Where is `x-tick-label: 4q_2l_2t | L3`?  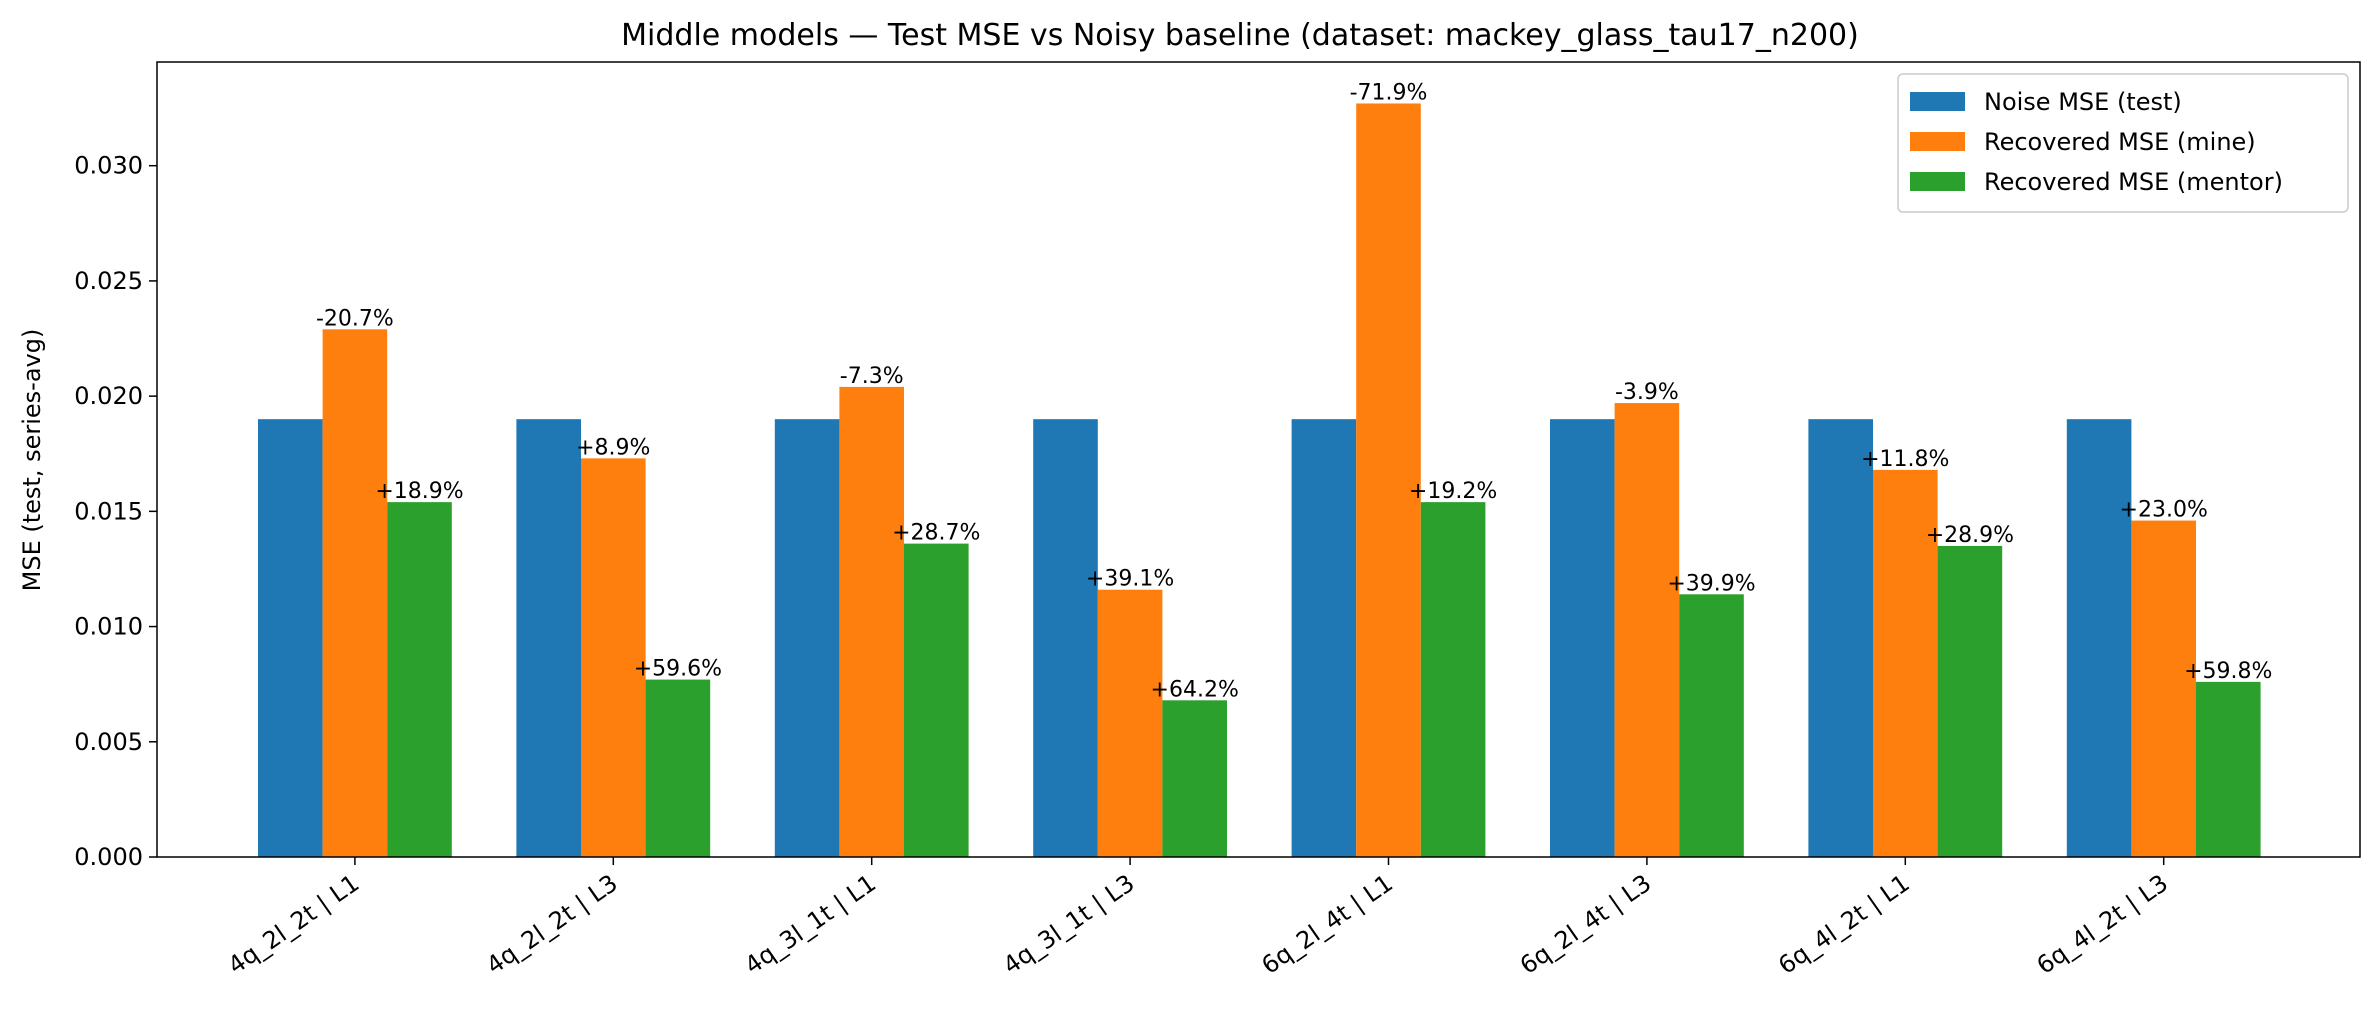
x-tick-label: 4q_2l_2t | L3 is located at coordinates (551, 924).